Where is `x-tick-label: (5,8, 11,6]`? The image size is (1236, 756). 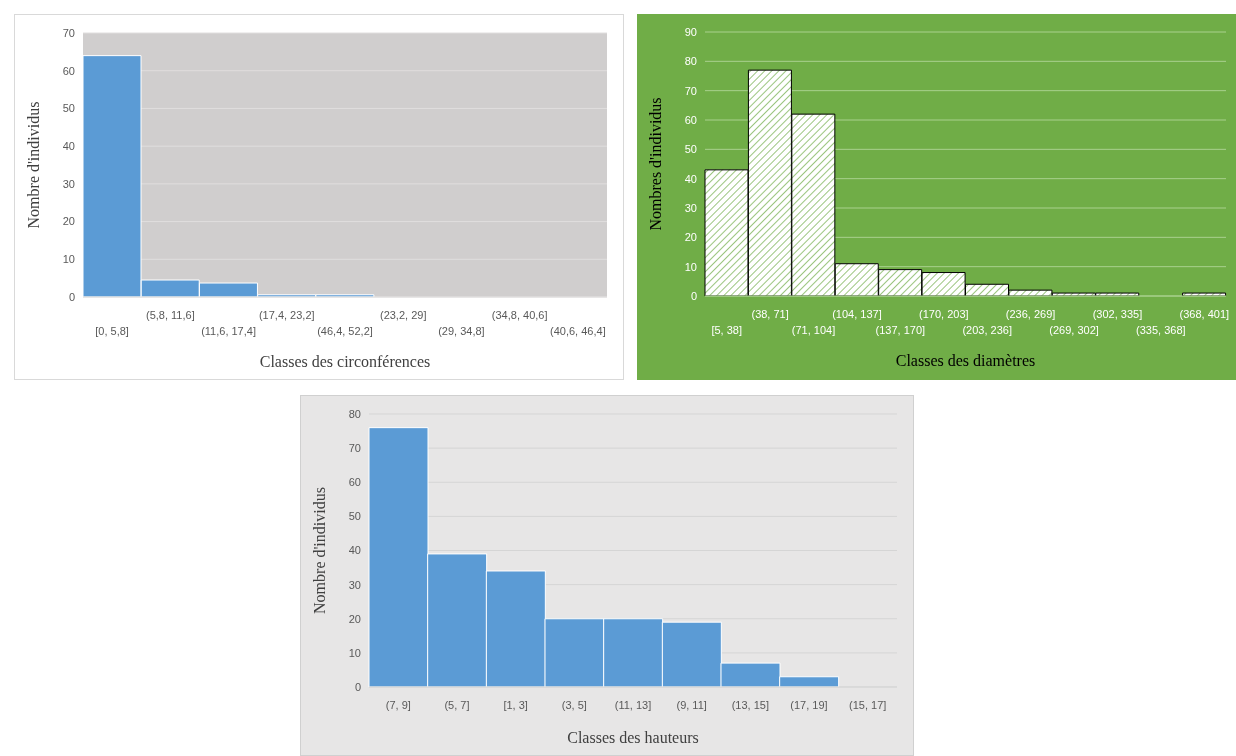
x-tick-label: (5,8, 11,6] is located at coordinates (170, 315).